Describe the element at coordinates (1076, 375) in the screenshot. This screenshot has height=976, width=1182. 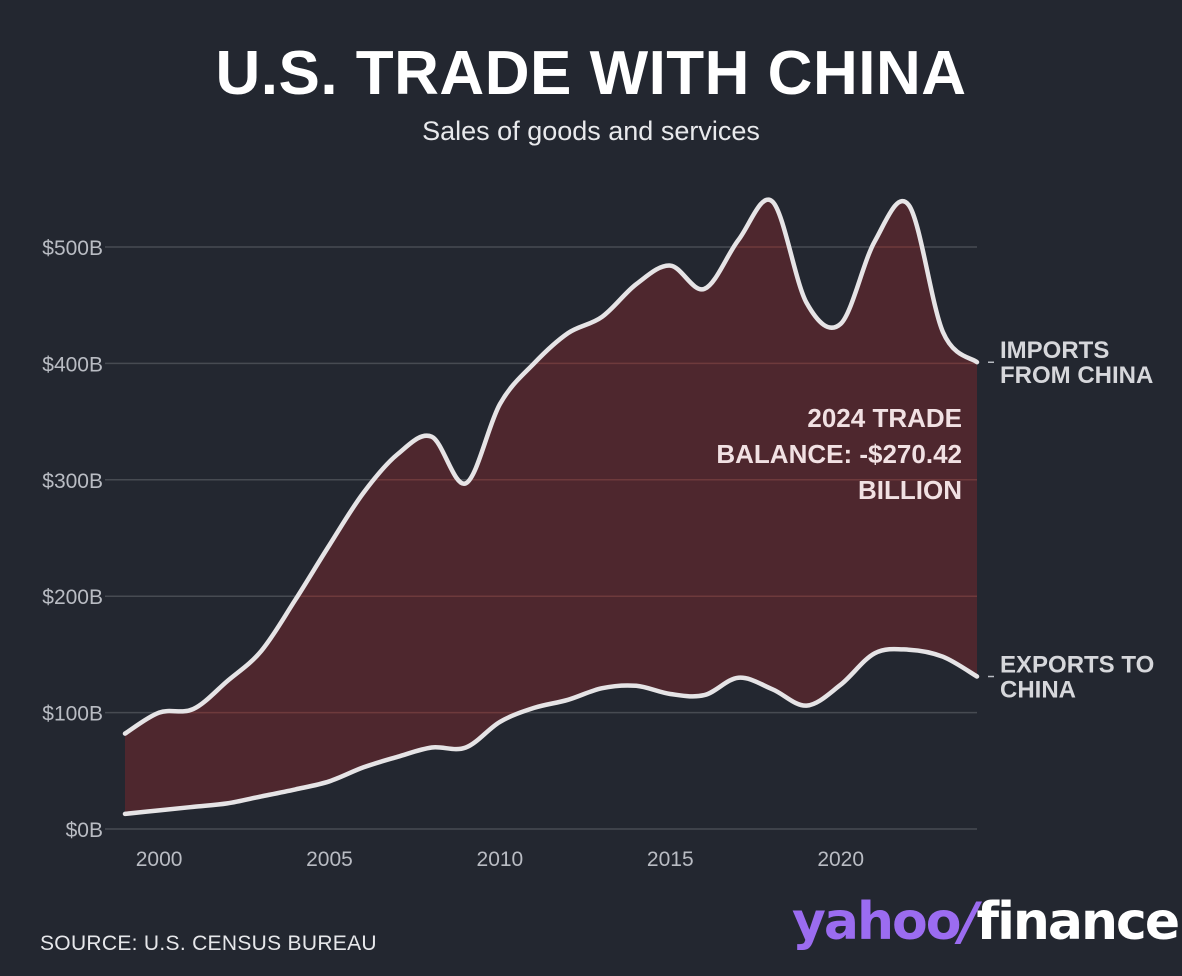
I see `imports-series-label-line2: FROM CHINA` at that location.